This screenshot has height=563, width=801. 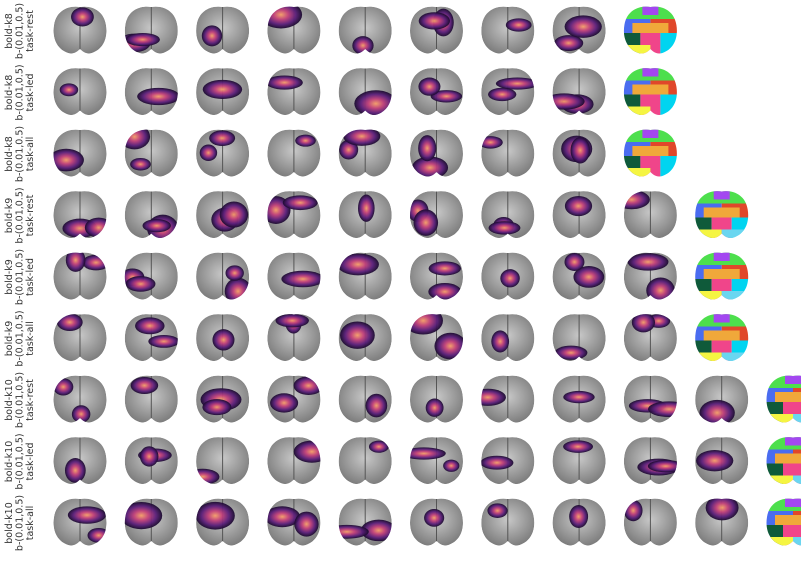 What do you see at coordinates (20, 461) in the screenshot?
I see `row-label: bold-k10 b-(0.01,0.5) task-led` at bounding box center [20, 461].